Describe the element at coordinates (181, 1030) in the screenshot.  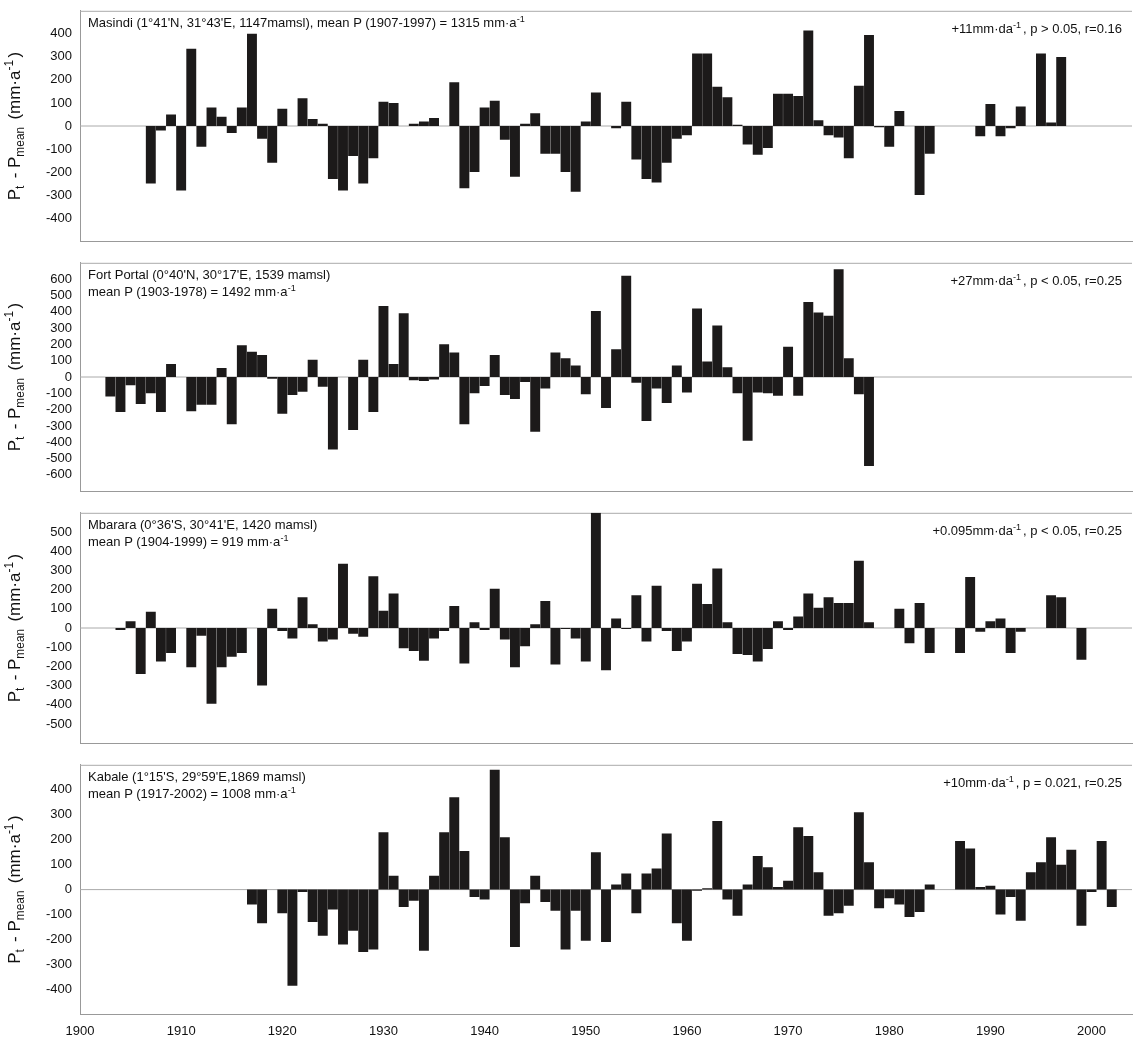
I see `x-tick-label: 1910` at that location.